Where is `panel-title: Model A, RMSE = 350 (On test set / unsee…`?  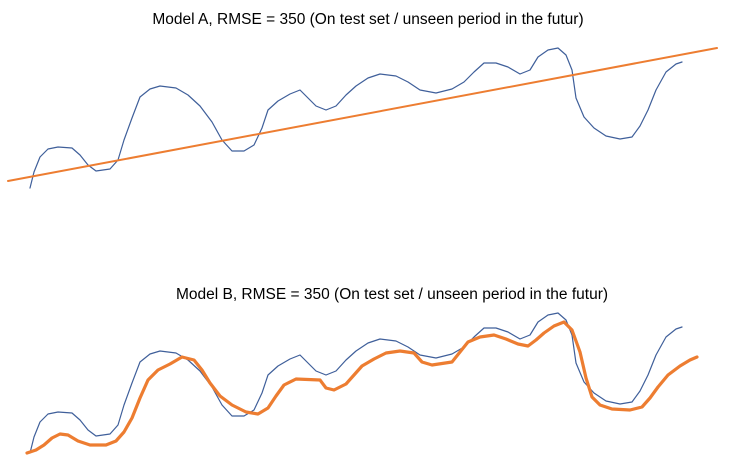 panel-title: Model A, RMSE = 350 (On test set / unsee… is located at coordinates (367, 19).